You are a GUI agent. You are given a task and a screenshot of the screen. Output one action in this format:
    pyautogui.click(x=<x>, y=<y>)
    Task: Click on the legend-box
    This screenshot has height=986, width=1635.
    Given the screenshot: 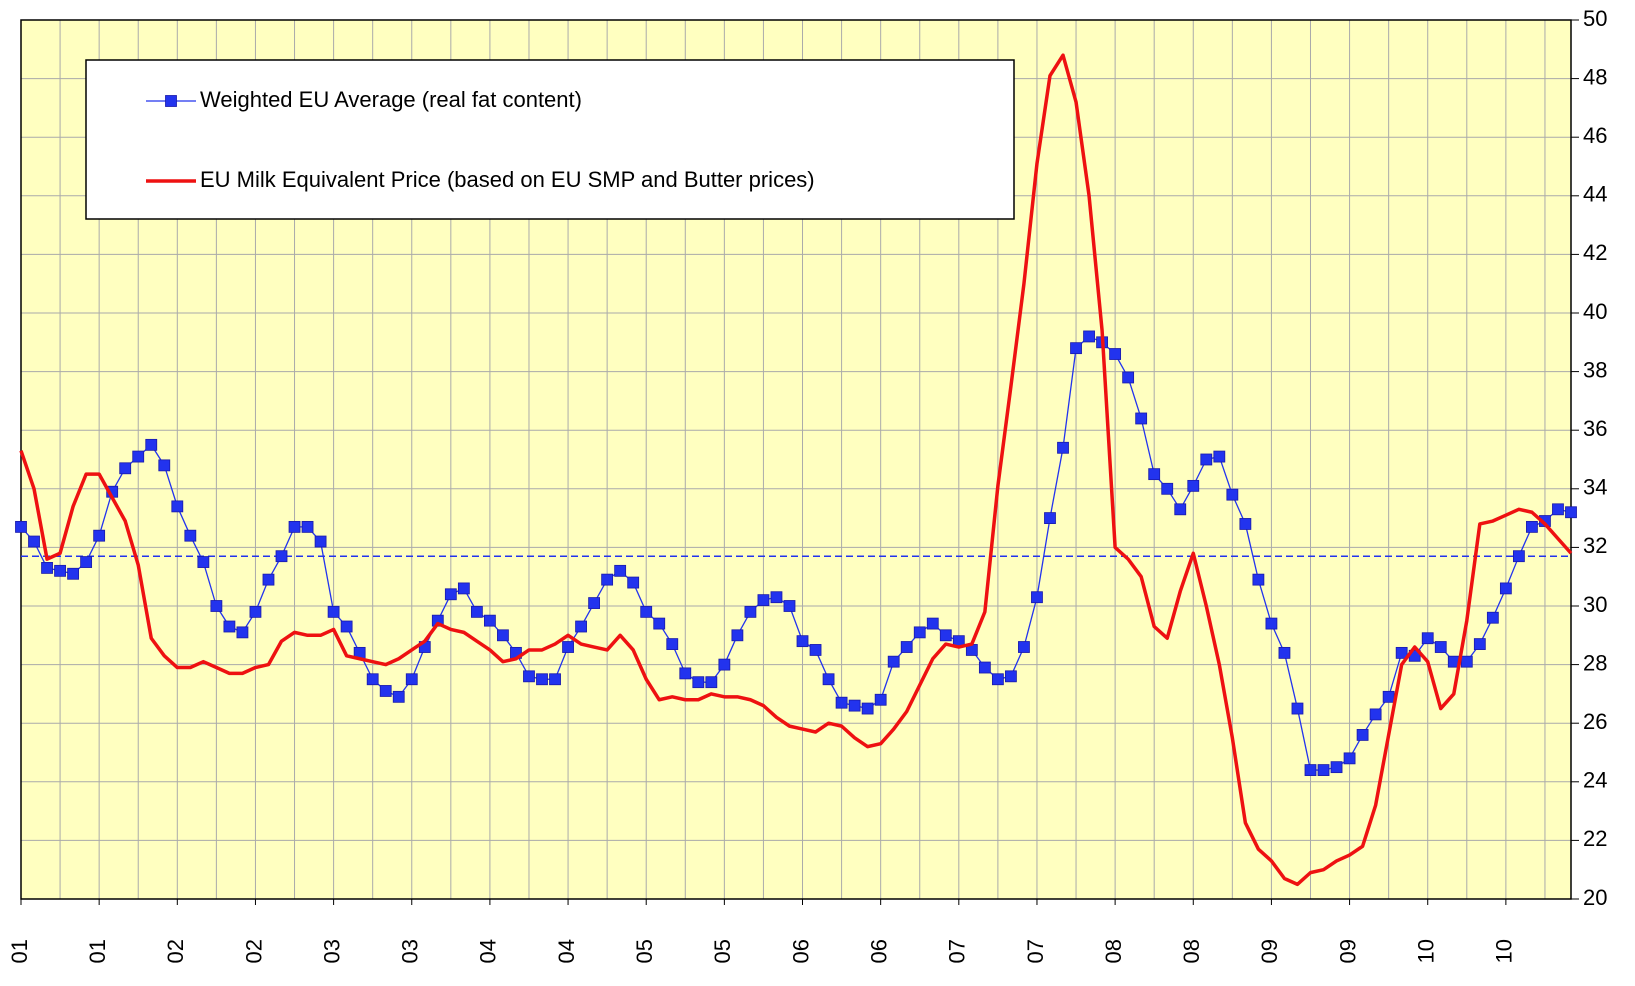 What is the action you would take?
    pyautogui.click(x=550, y=139)
    